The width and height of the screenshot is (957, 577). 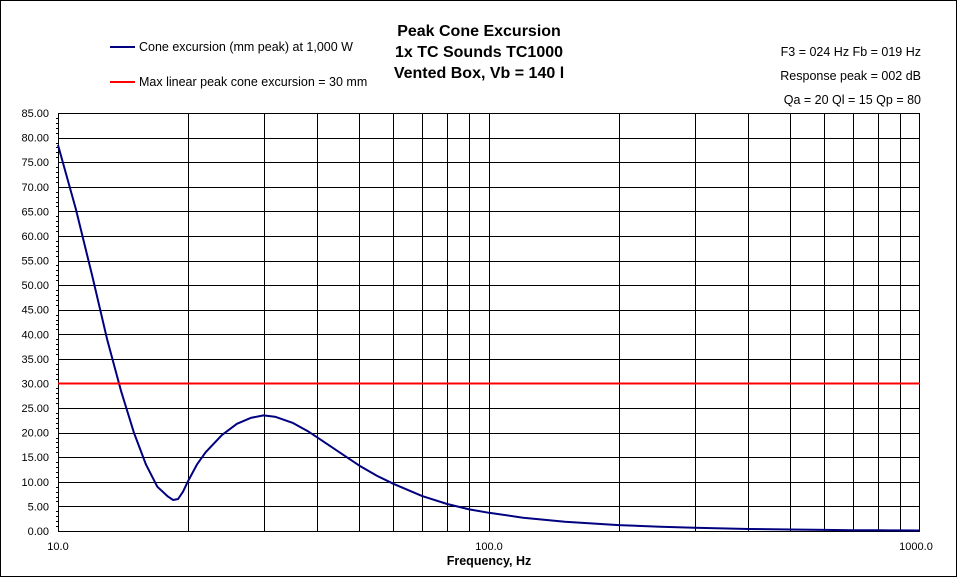 What do you see at coordinates (35, 212) in the screenshot?
I see `y-tick-label: 65.00` at bounding box center [35, 212].